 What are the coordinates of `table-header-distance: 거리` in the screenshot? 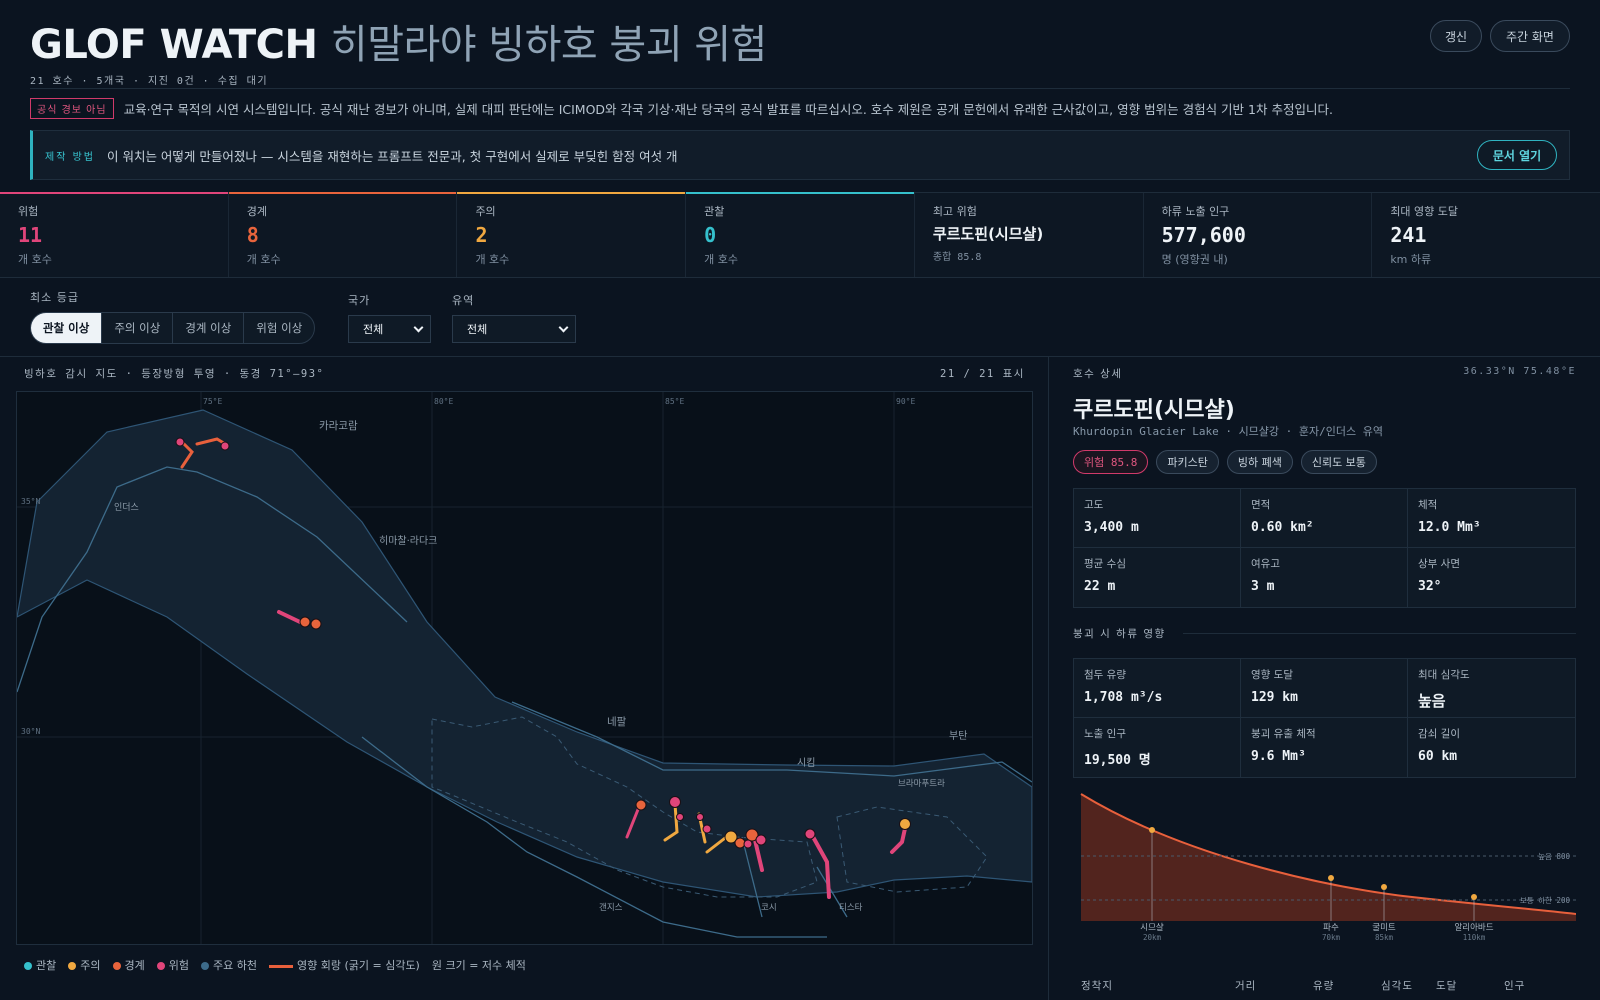 It's located at (1246, 986).